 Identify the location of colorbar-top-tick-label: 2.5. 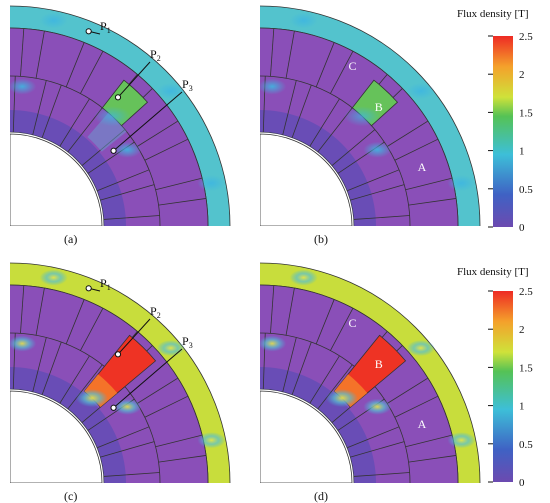
(526, 37).